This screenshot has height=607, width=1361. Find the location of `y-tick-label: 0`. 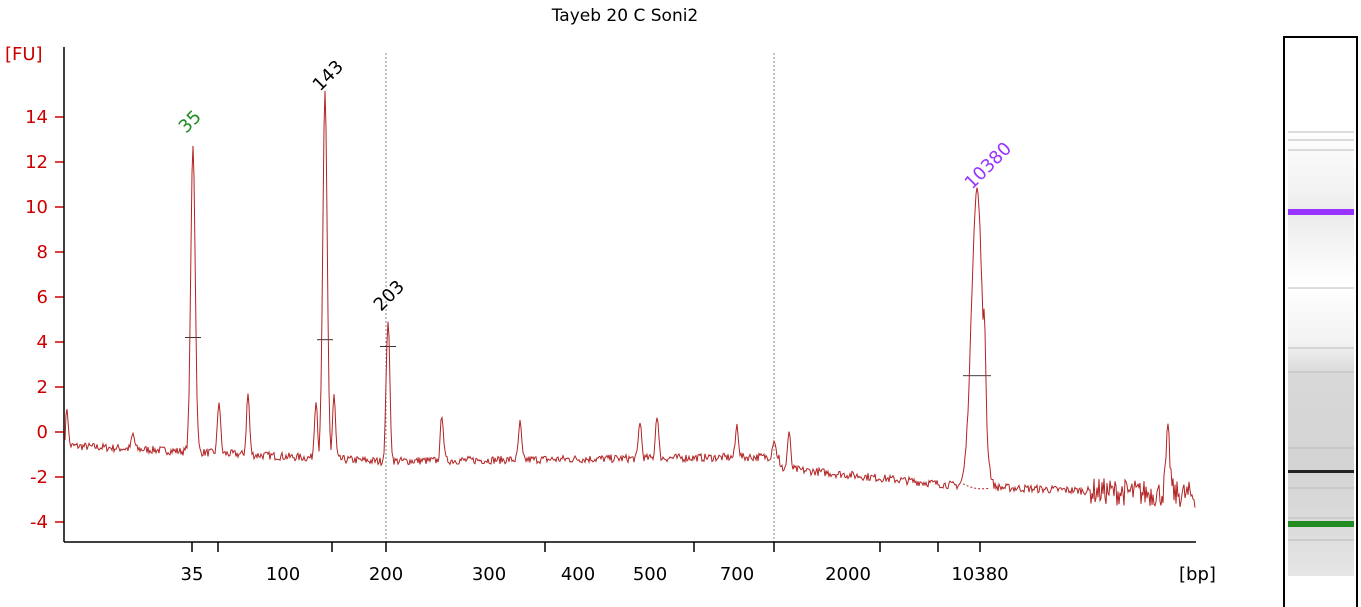

y-tick-label: 0 is located at coordinates (42, 432).